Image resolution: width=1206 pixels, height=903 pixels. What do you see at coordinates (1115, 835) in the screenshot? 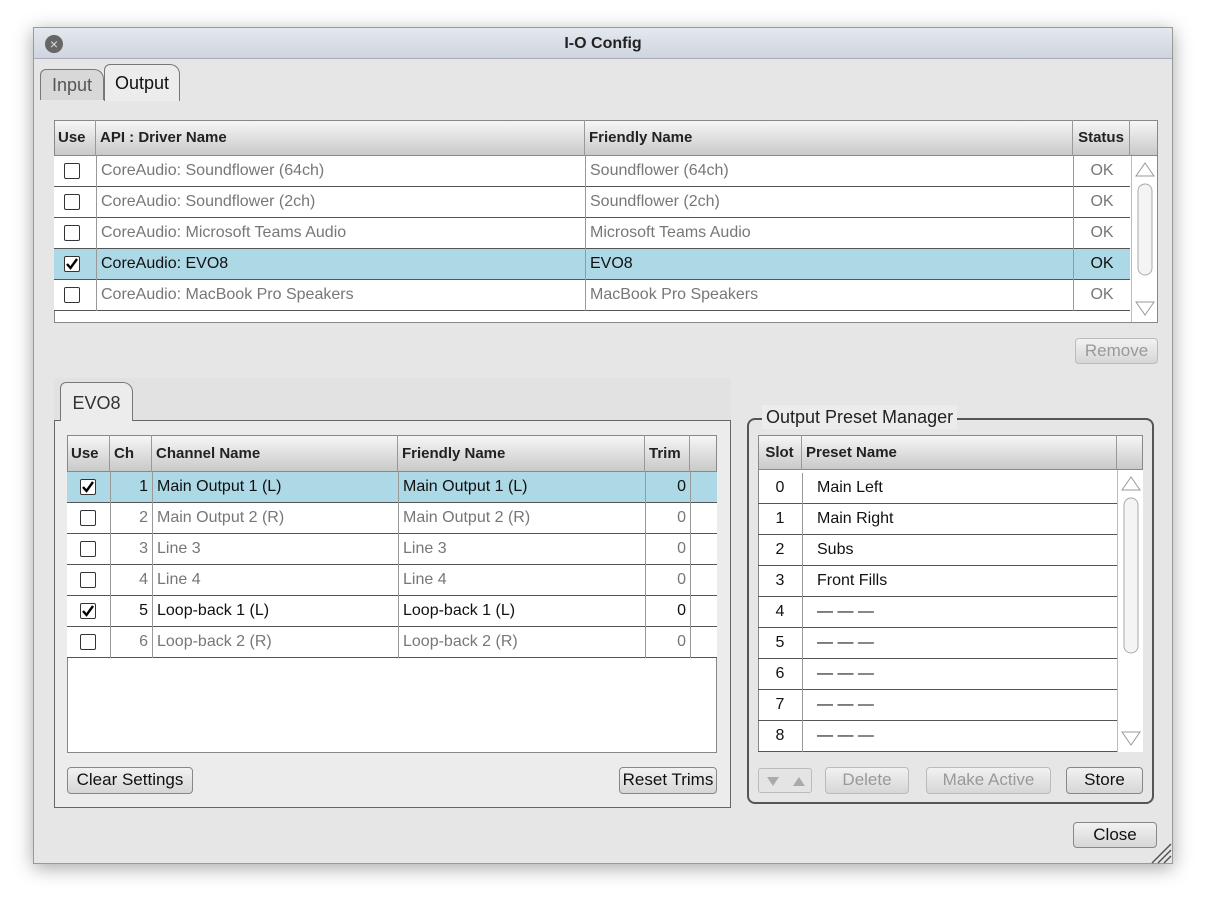
I see `button: Close` at bounding box center [1115, 835].